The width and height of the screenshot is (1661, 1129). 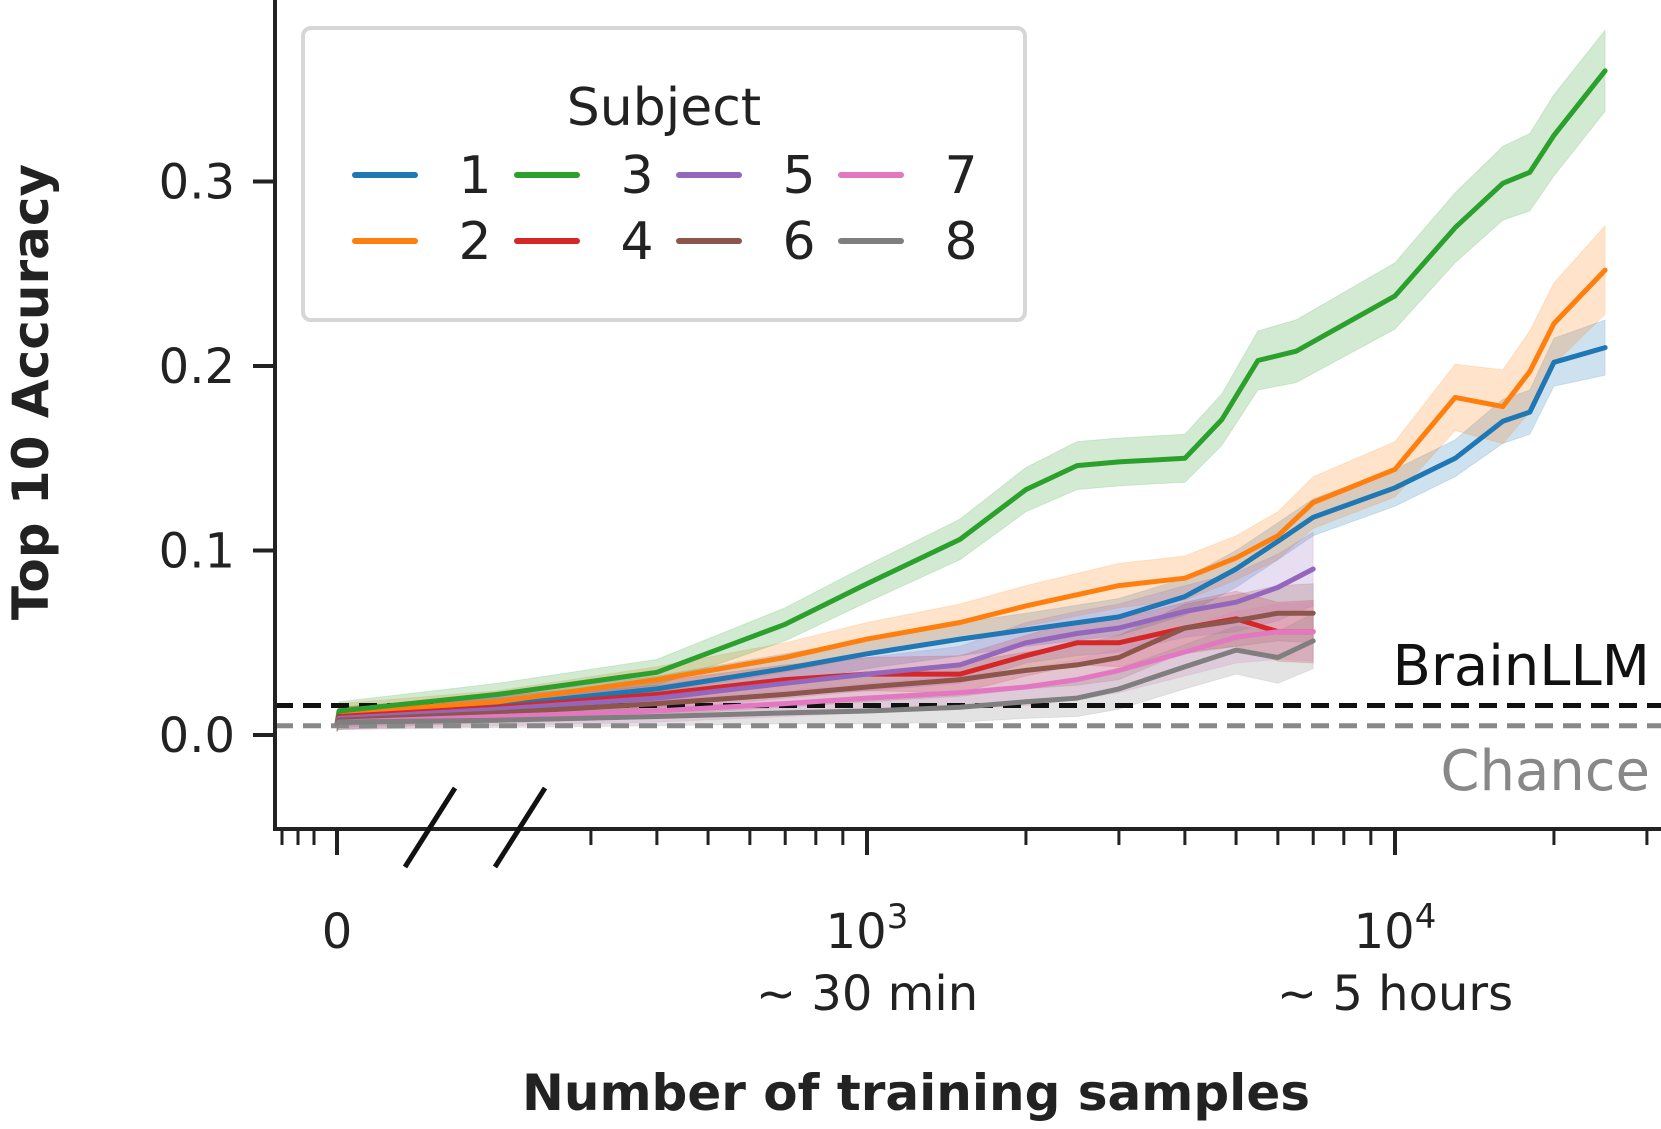 What do you see at coordinates (798, 242) in the screenshot?
I see `legend-label: 6` at bounding box center [798, 242].